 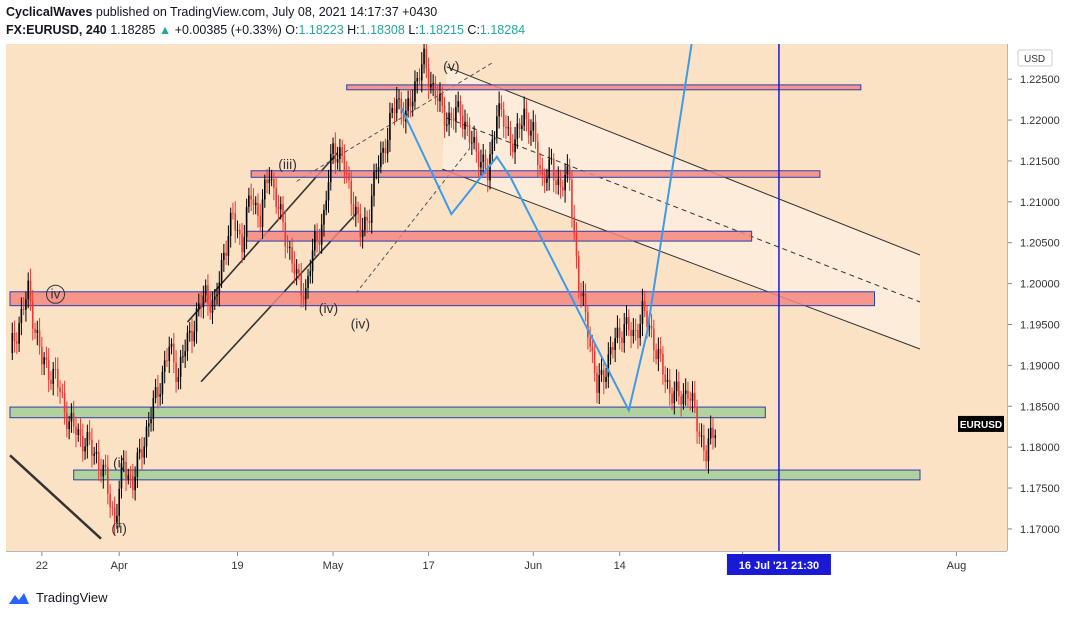 I want to click on wave-label: (ii), so click(x=119, y=528).